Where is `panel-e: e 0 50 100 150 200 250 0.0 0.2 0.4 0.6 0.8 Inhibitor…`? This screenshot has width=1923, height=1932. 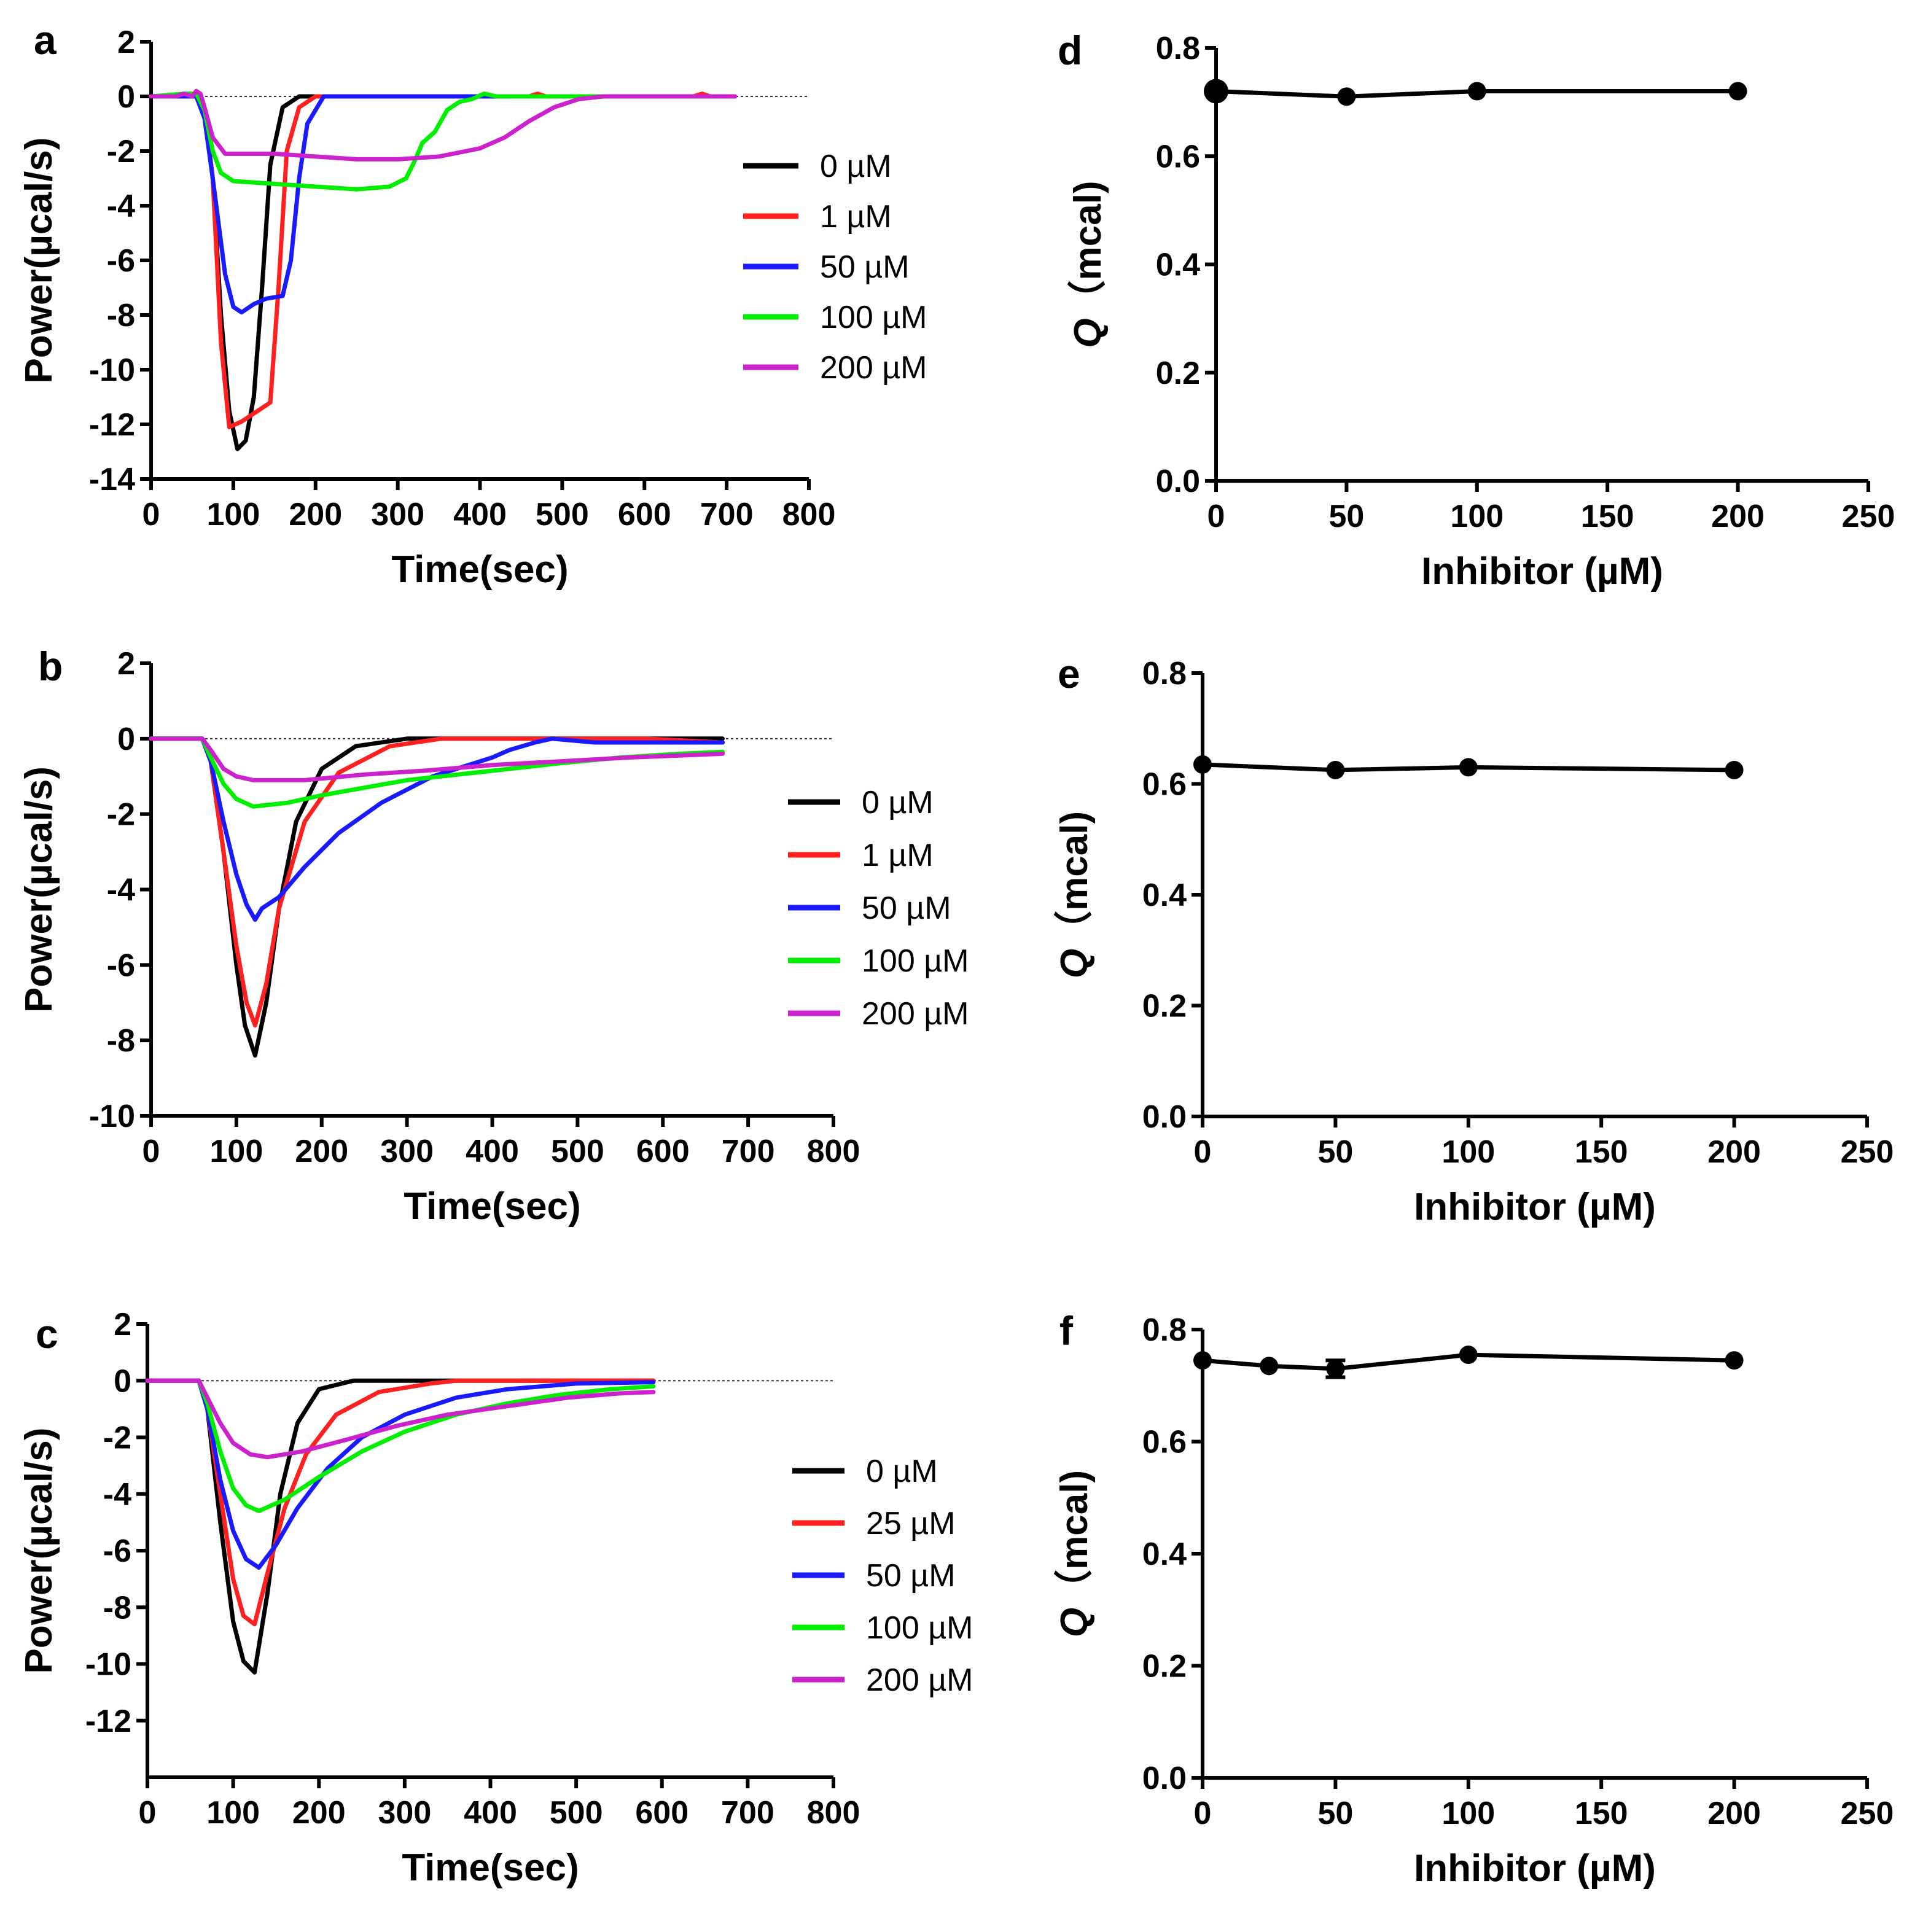
panel-e: e 0 50 100 150 200 250 0.0 0.2 0.4 0.6 0.8 Inhibitor… is located at coordinates (1473, 940).